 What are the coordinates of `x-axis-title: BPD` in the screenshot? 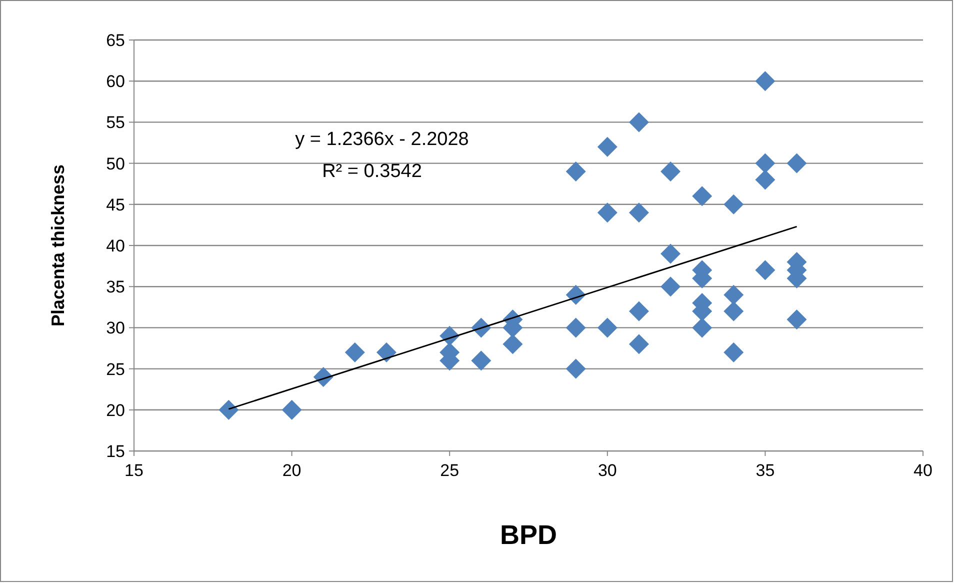 It's located at (529, 535).